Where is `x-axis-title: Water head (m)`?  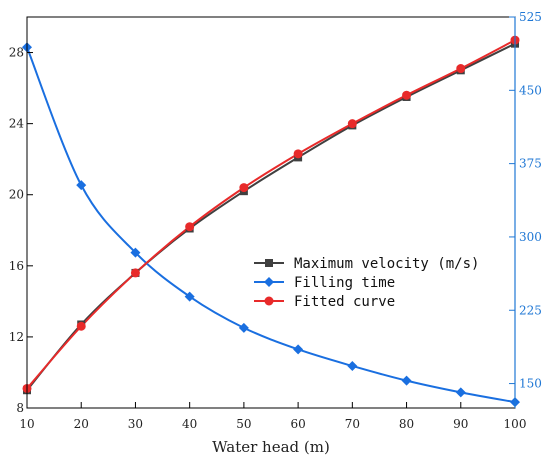
x-axis-title: Water head (m) is located at coordinates (271, 447).